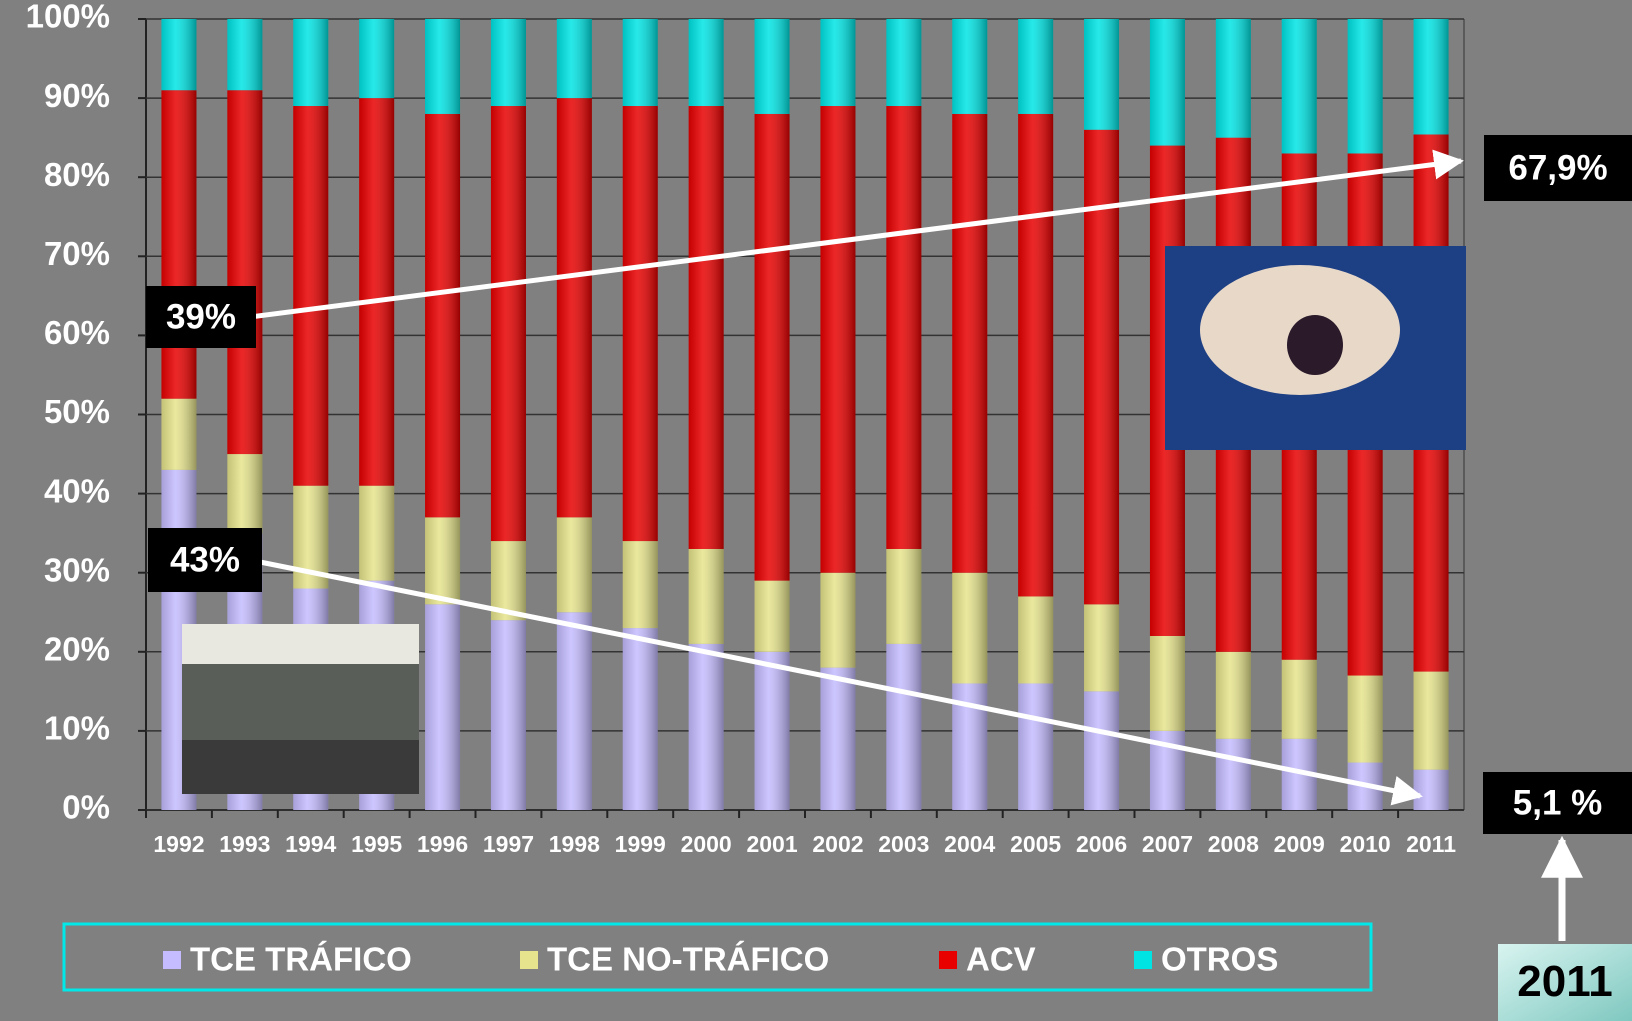  What do you see at coordinates (77, 95) in the screenshot?
I see `y-tick-label: 90%` at bounding box center [77, 95].